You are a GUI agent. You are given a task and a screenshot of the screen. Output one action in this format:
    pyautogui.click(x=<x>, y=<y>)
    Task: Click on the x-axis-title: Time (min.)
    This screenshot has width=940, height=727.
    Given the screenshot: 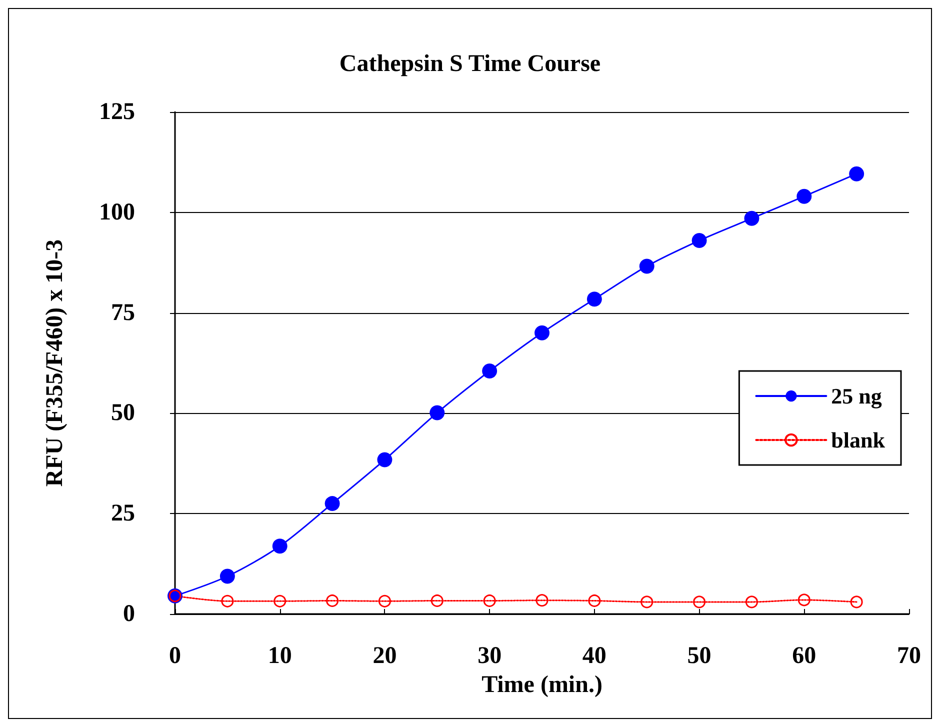 What is the action you would take?
    pyautogui.click(x=542, y=685)
    